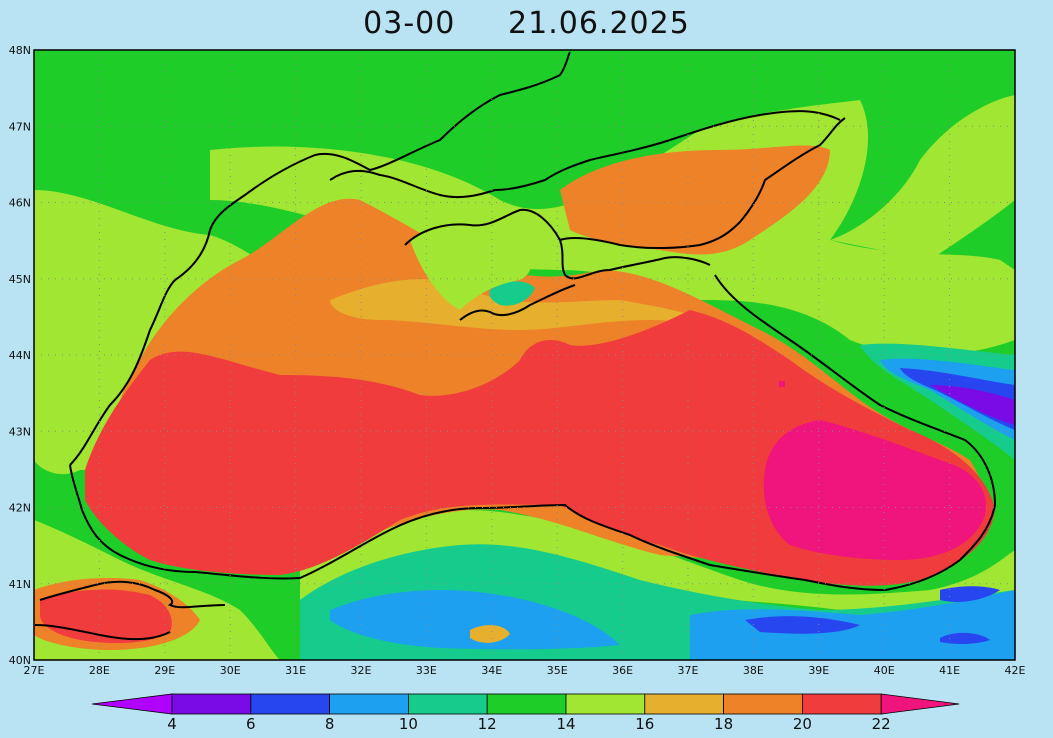  Describe the element at coordinates (99, 670) in the screenshot. I see `lon-label: 28E` at that location.